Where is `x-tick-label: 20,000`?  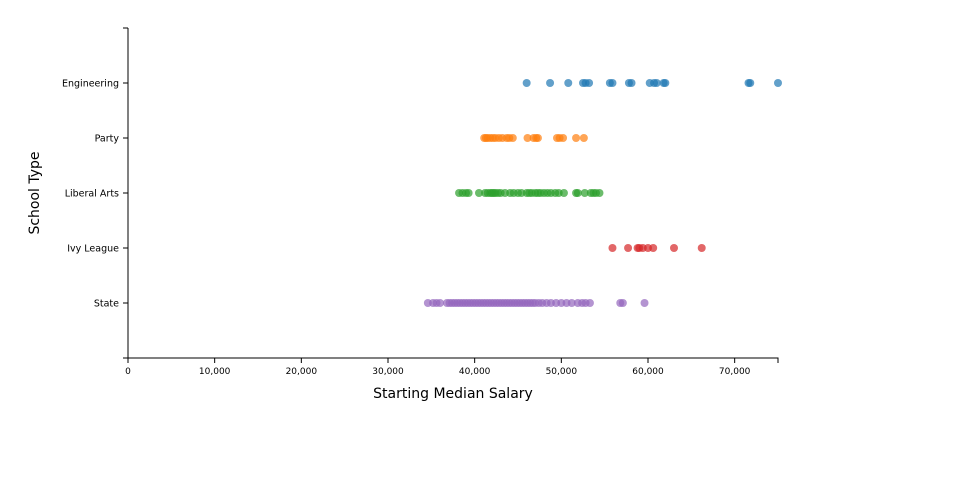 x-tick-label: 20,000 is located at coordinates (302, 372).